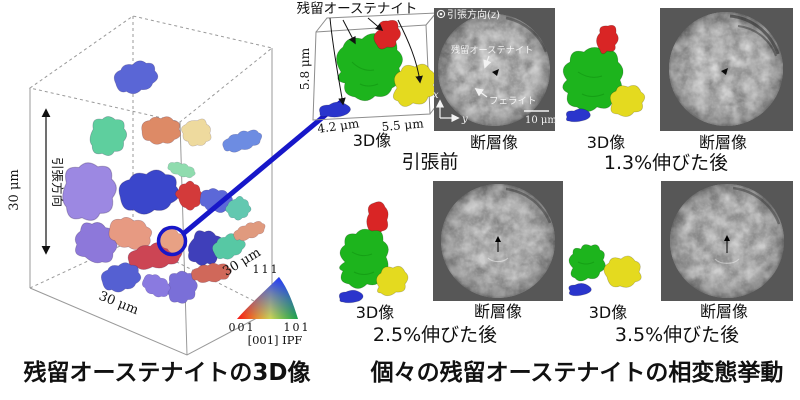 The height and width of the screenshot is (400, 800). What do you see at coordinates (168, 372) in the screenshot?
I see `left-title: 残留オーステナイトの3D像` at bounding box center [168, 372].